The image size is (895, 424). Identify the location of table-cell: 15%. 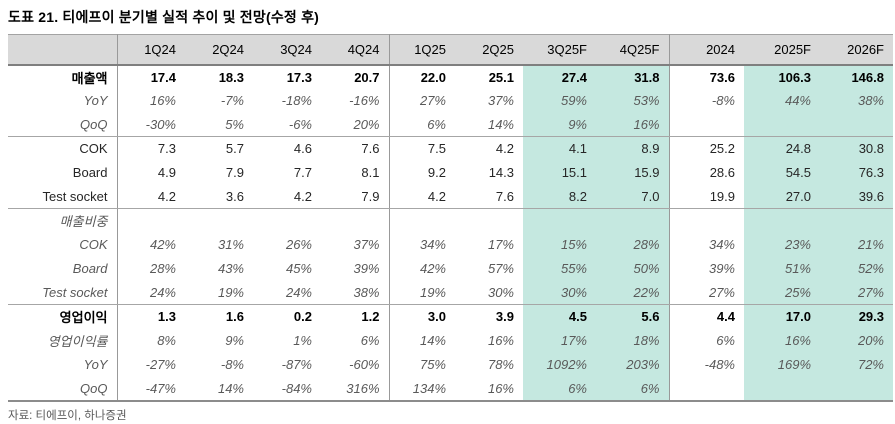
(559, 244).